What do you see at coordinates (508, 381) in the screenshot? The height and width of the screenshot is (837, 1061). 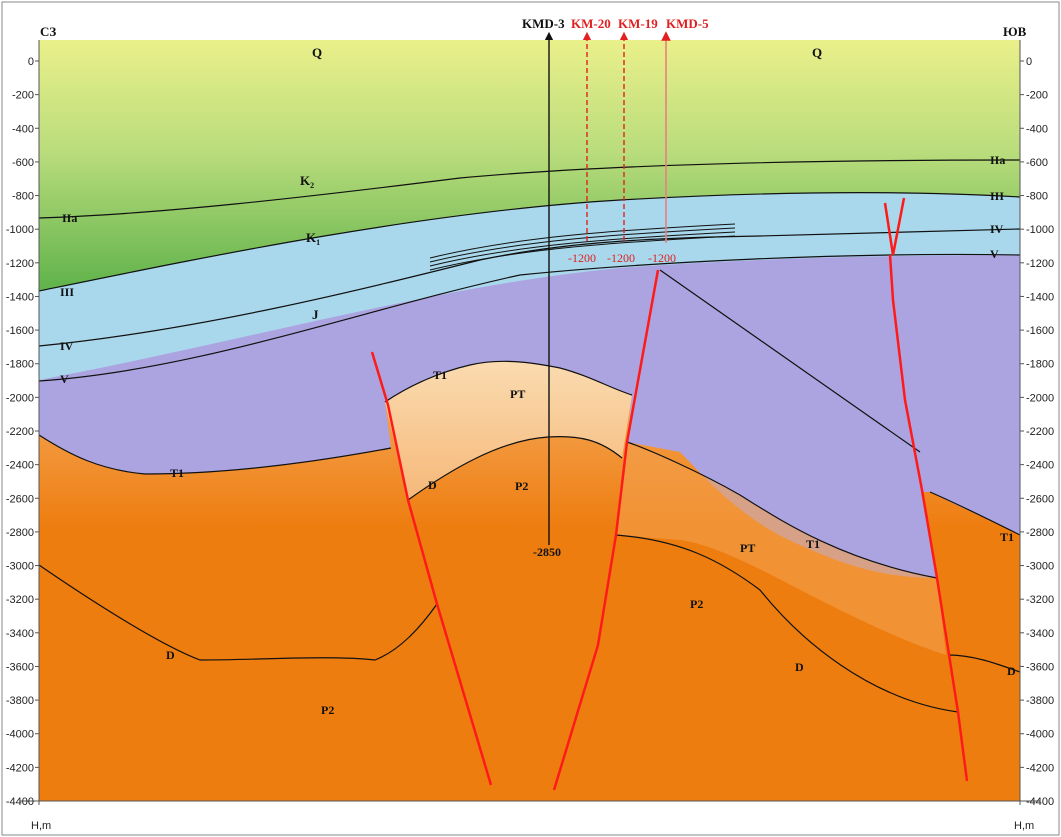 I see `horizon-T1-dome` at bounding box center [508, 381].